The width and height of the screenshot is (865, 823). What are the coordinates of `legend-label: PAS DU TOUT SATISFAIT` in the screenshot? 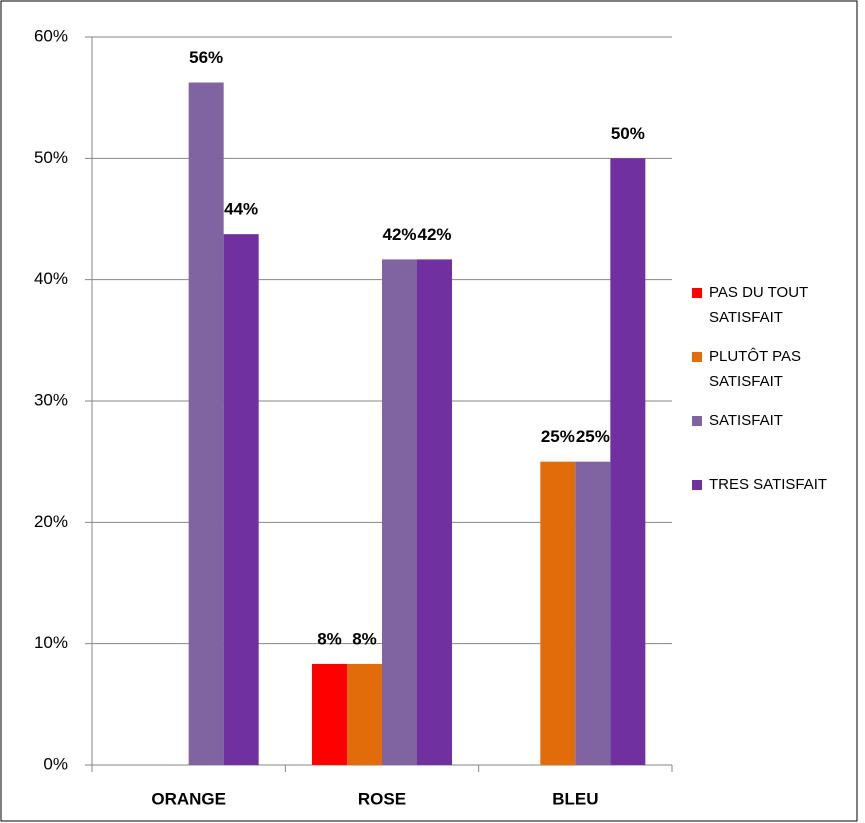 It's located at (758, 305).